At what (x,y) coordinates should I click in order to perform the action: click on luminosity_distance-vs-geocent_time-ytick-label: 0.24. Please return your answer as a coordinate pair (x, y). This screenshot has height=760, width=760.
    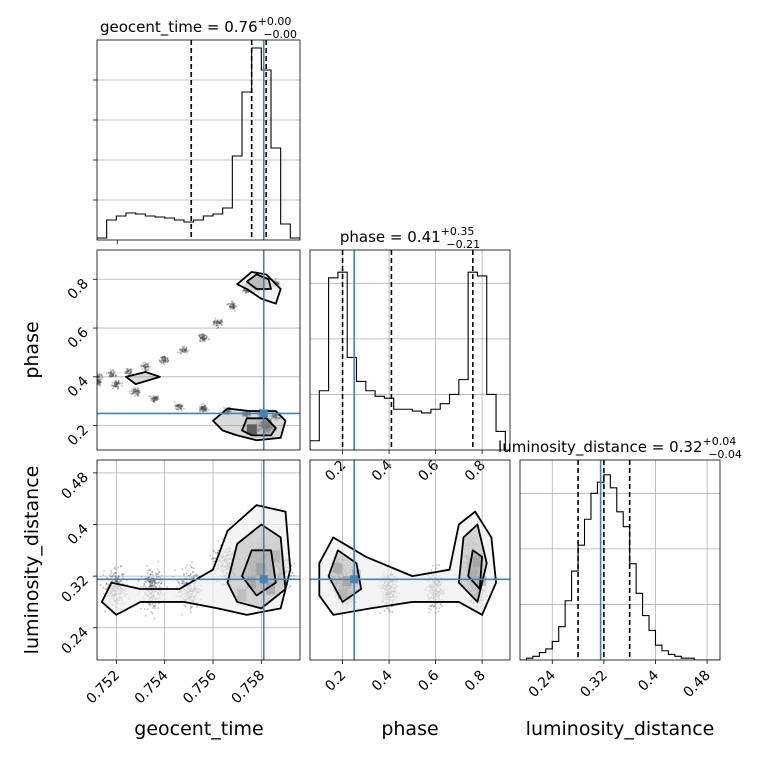
    Looking at the image, I should click on (74, 640).